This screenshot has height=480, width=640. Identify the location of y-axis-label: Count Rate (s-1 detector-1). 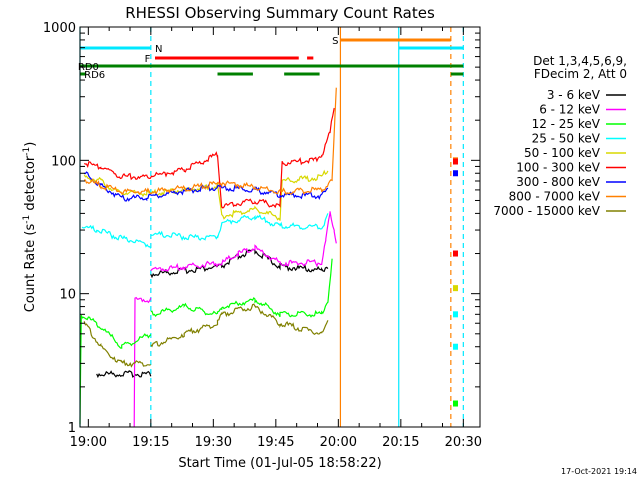
(30, 227).